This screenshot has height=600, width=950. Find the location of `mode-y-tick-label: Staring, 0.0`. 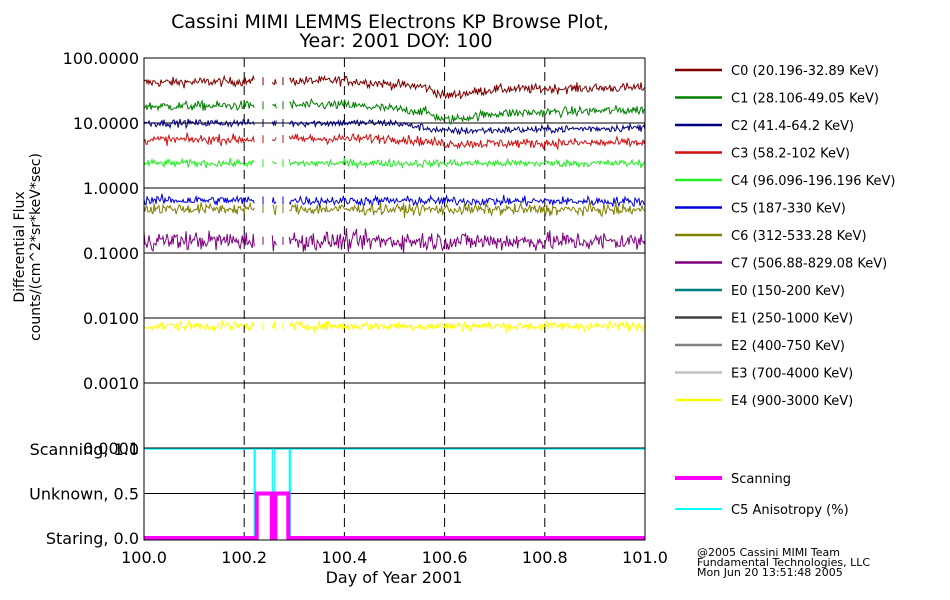

mode-y-tick-label: Staring, 0.0 is located at coordinates (92, 538).